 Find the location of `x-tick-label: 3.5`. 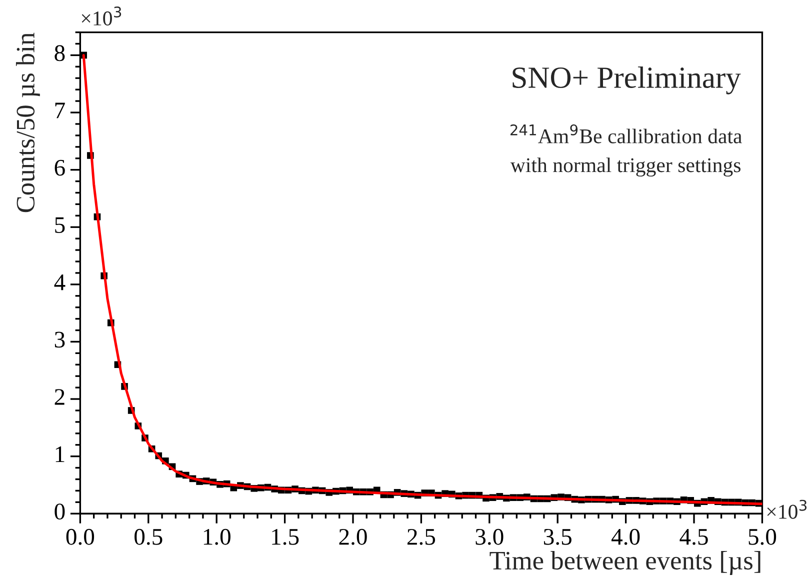

x-tick-label: 3.5 is located at coordinates (558, 536).